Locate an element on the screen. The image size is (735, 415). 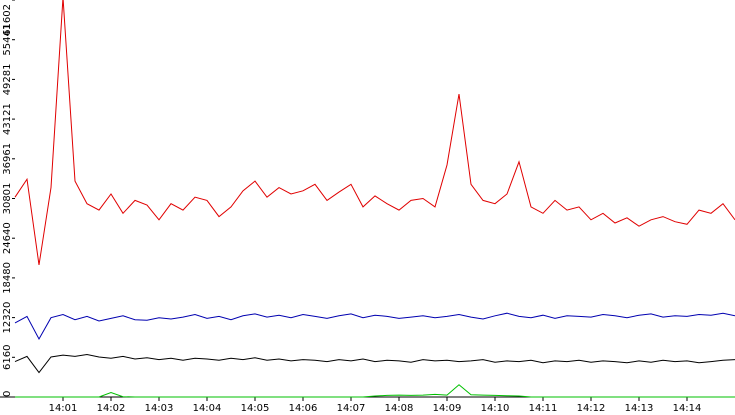
x-tick-label: 14:08 is located at coordinates (399, 408).